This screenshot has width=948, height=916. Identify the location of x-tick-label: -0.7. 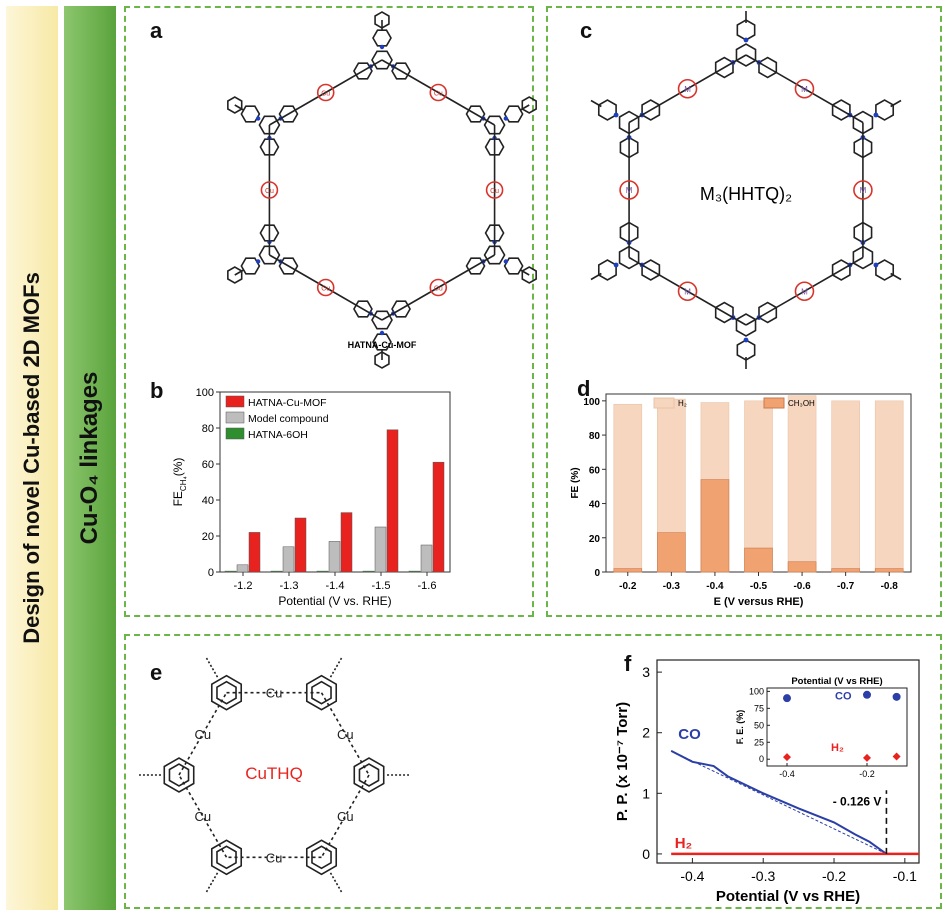
(846, 586).